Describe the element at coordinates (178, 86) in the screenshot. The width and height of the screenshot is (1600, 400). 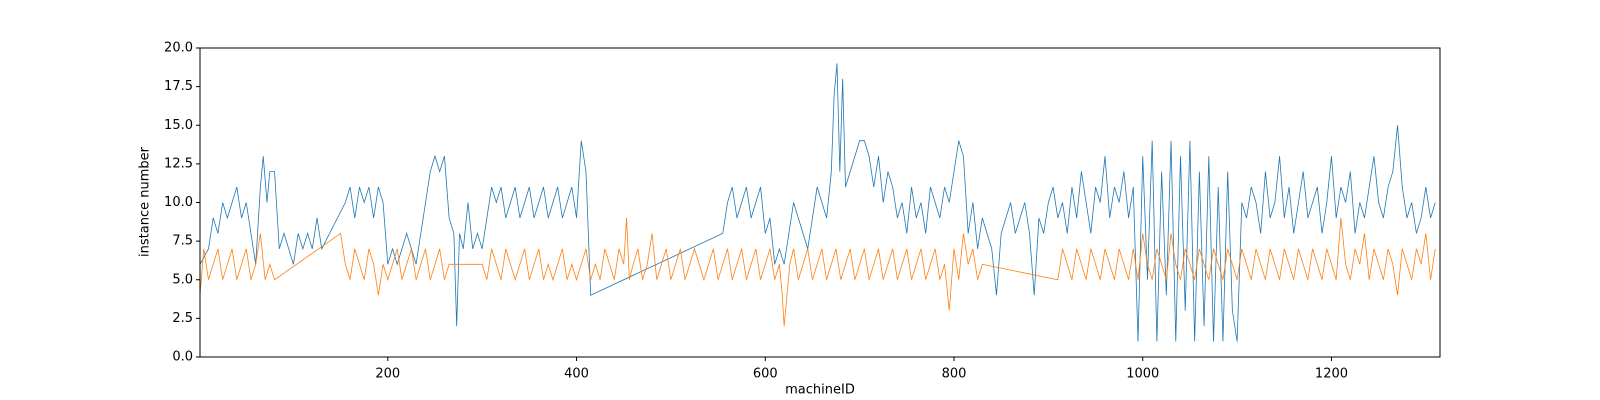
I see `y-tick-label: 17.5` at that location.